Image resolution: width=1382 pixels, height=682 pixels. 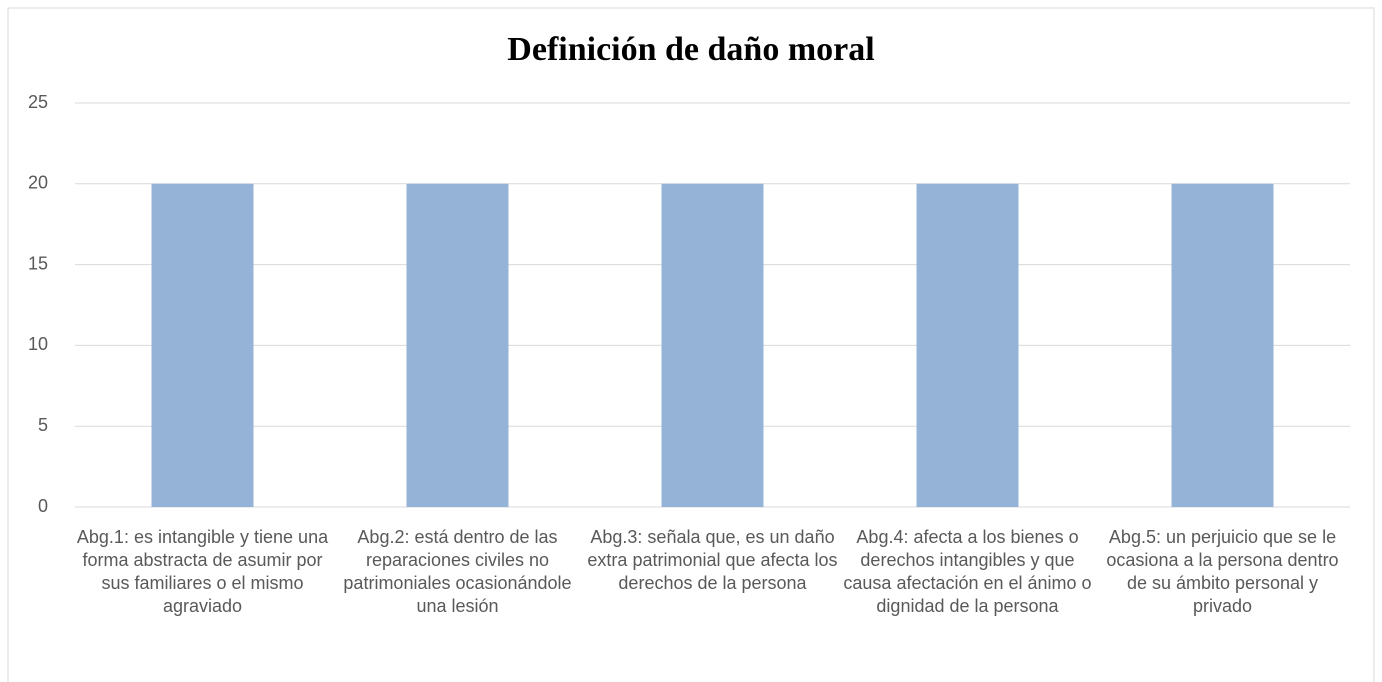 I want to click on y-tick-label: 20, so click(x=38, y=183).